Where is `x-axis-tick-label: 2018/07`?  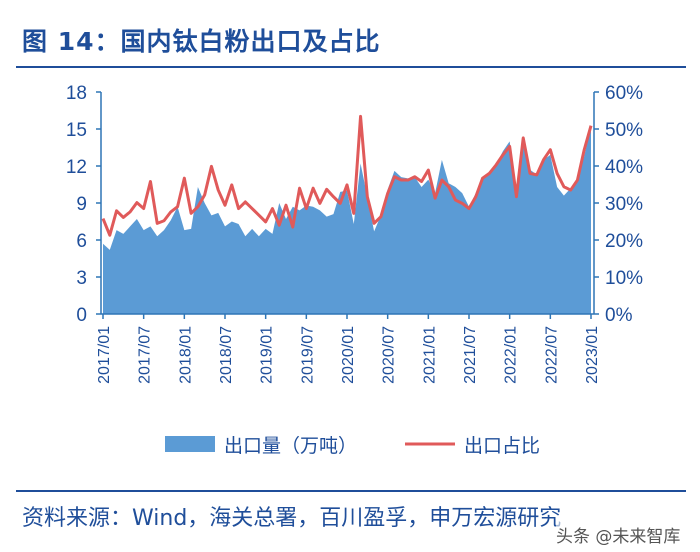 x-axis-tick-label: 2018/07 is located at coordinates (226, 355).